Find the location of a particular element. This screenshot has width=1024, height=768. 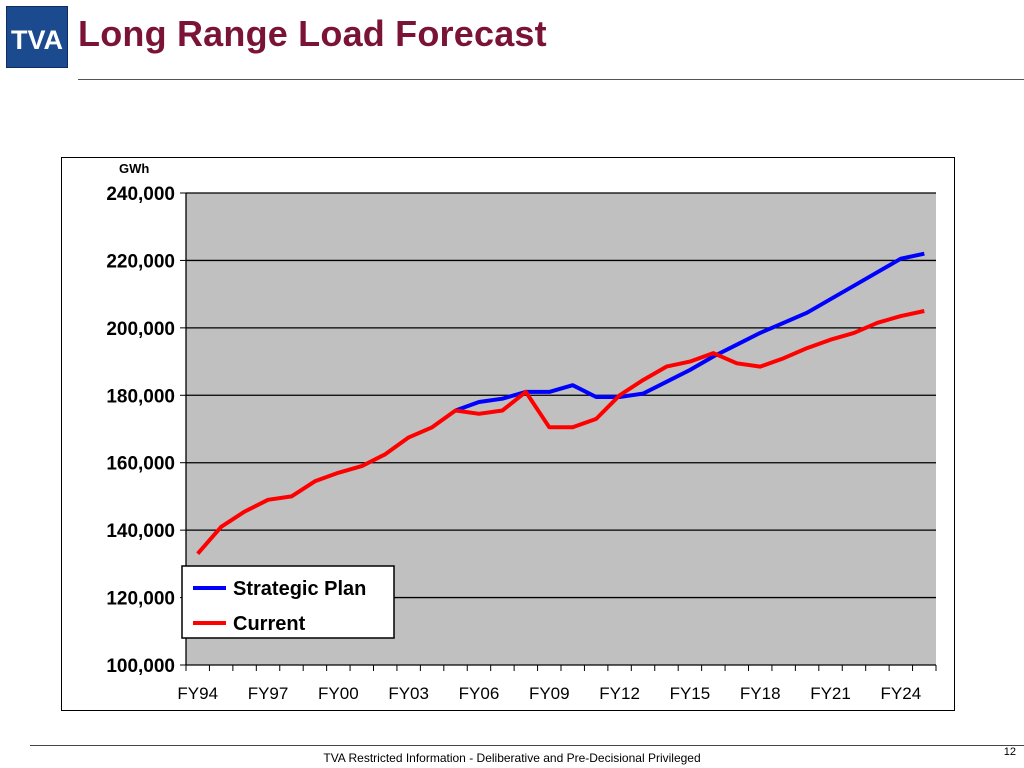

page-number: 12 is located at coordinates (1009, 752).